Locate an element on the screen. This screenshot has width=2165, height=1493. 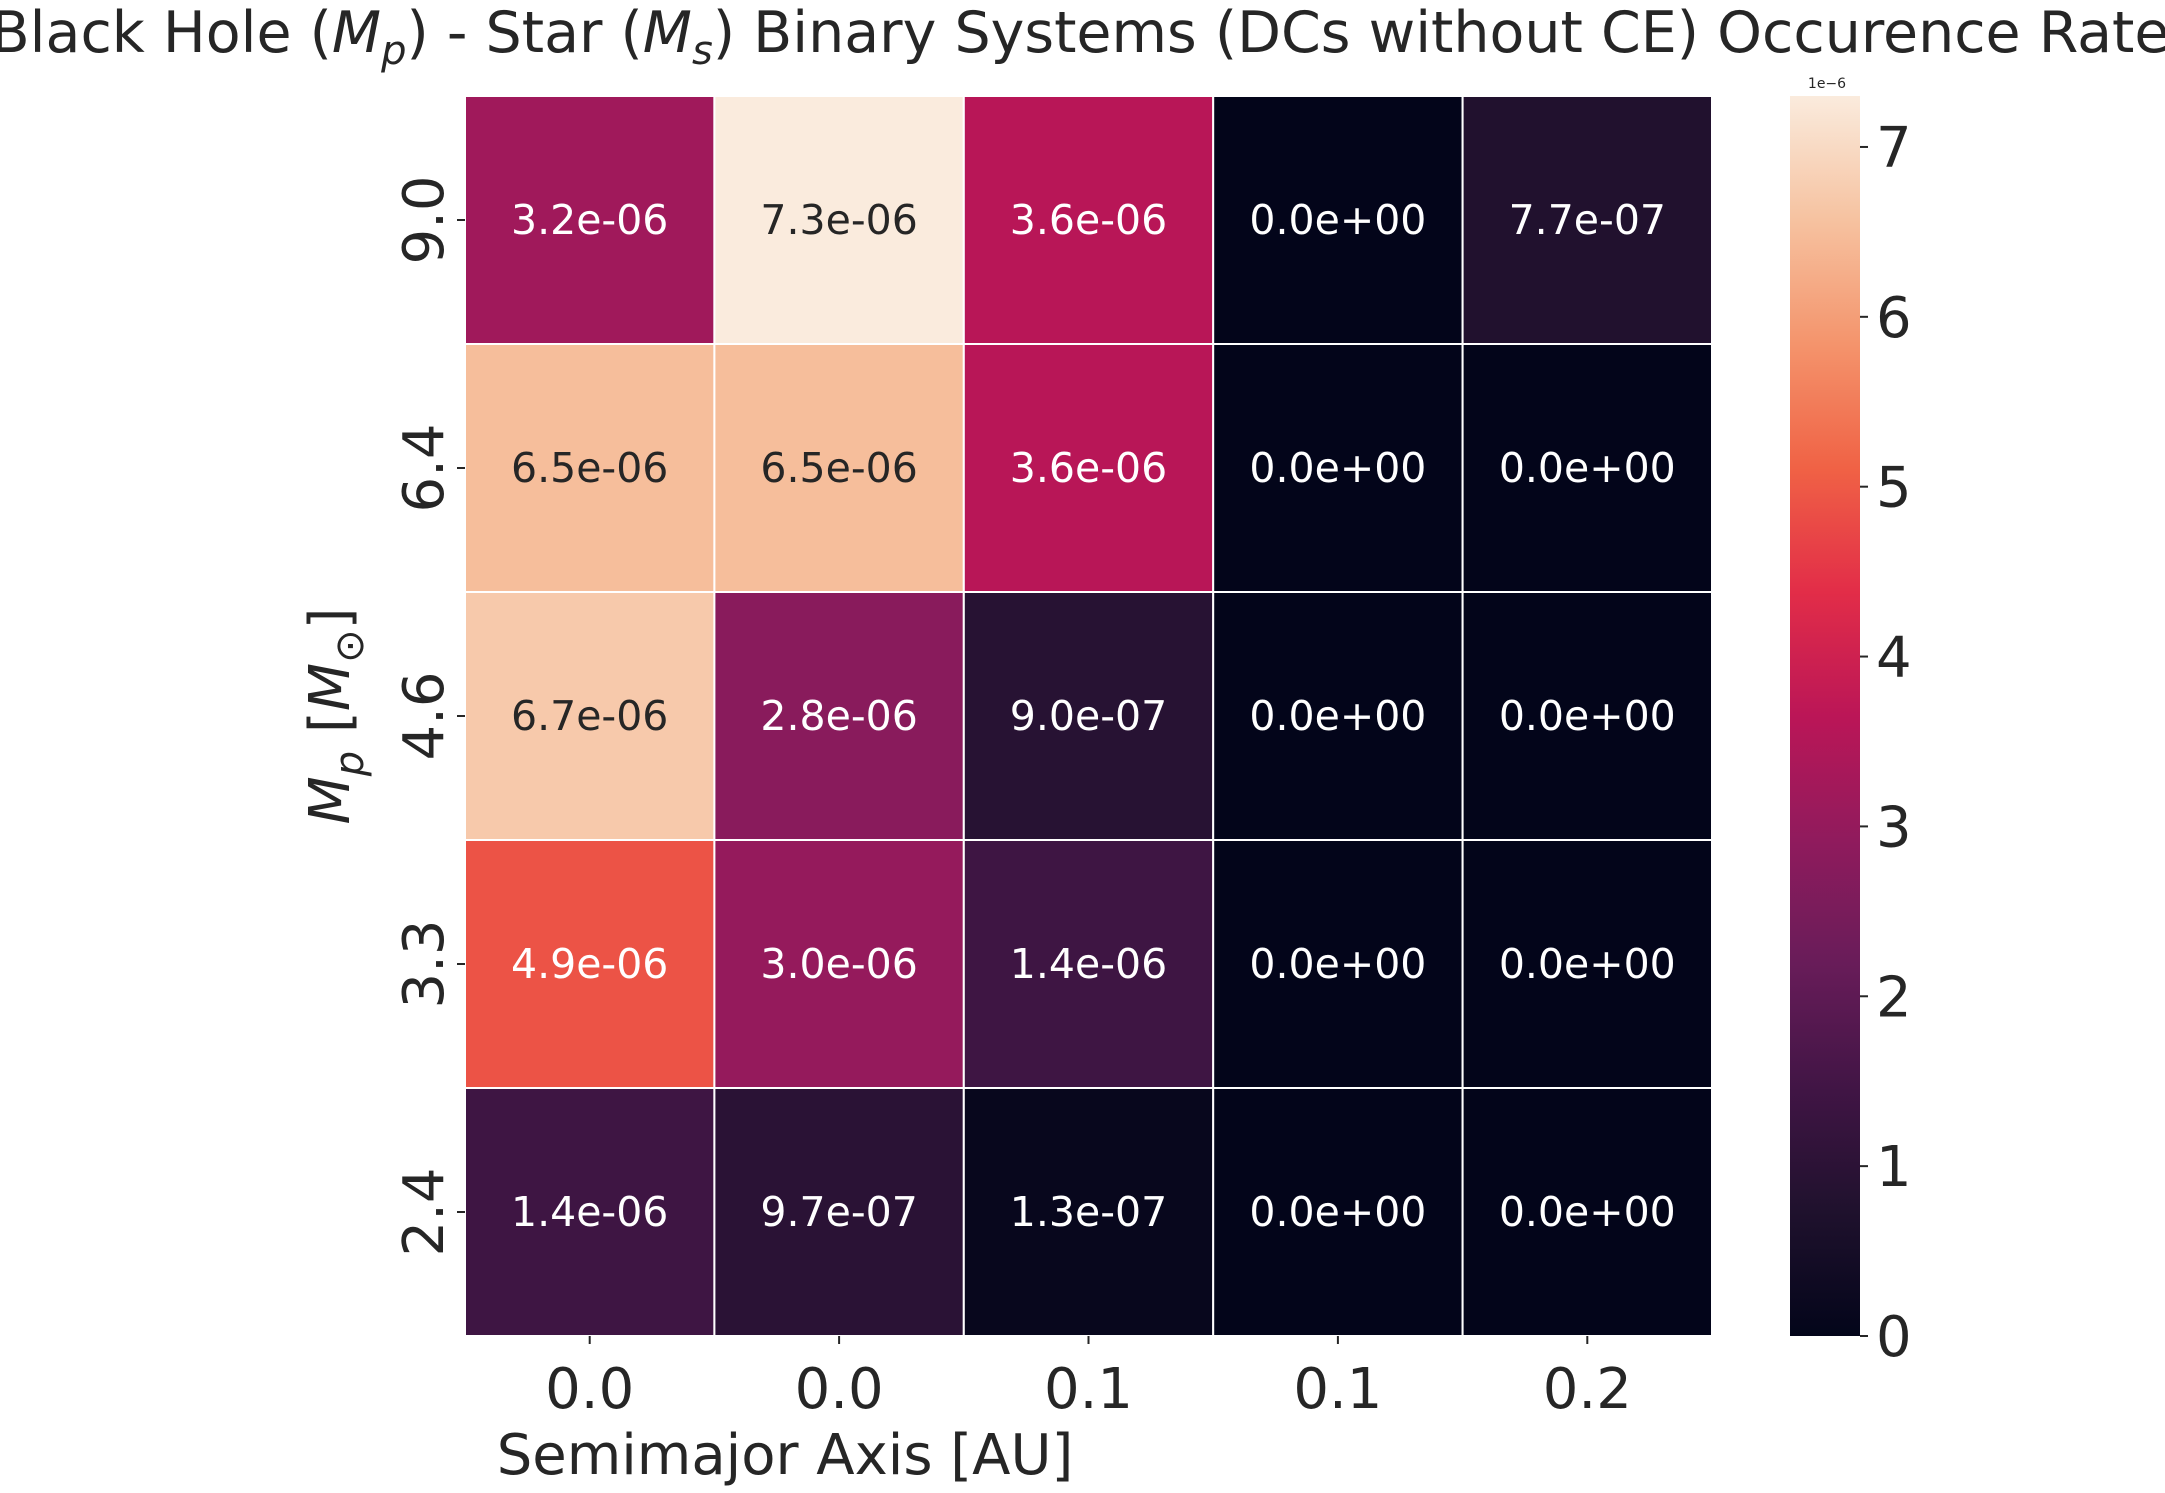
x-axis-label: Semimajor Axis [AU] is located at coordinates (785, 1455).